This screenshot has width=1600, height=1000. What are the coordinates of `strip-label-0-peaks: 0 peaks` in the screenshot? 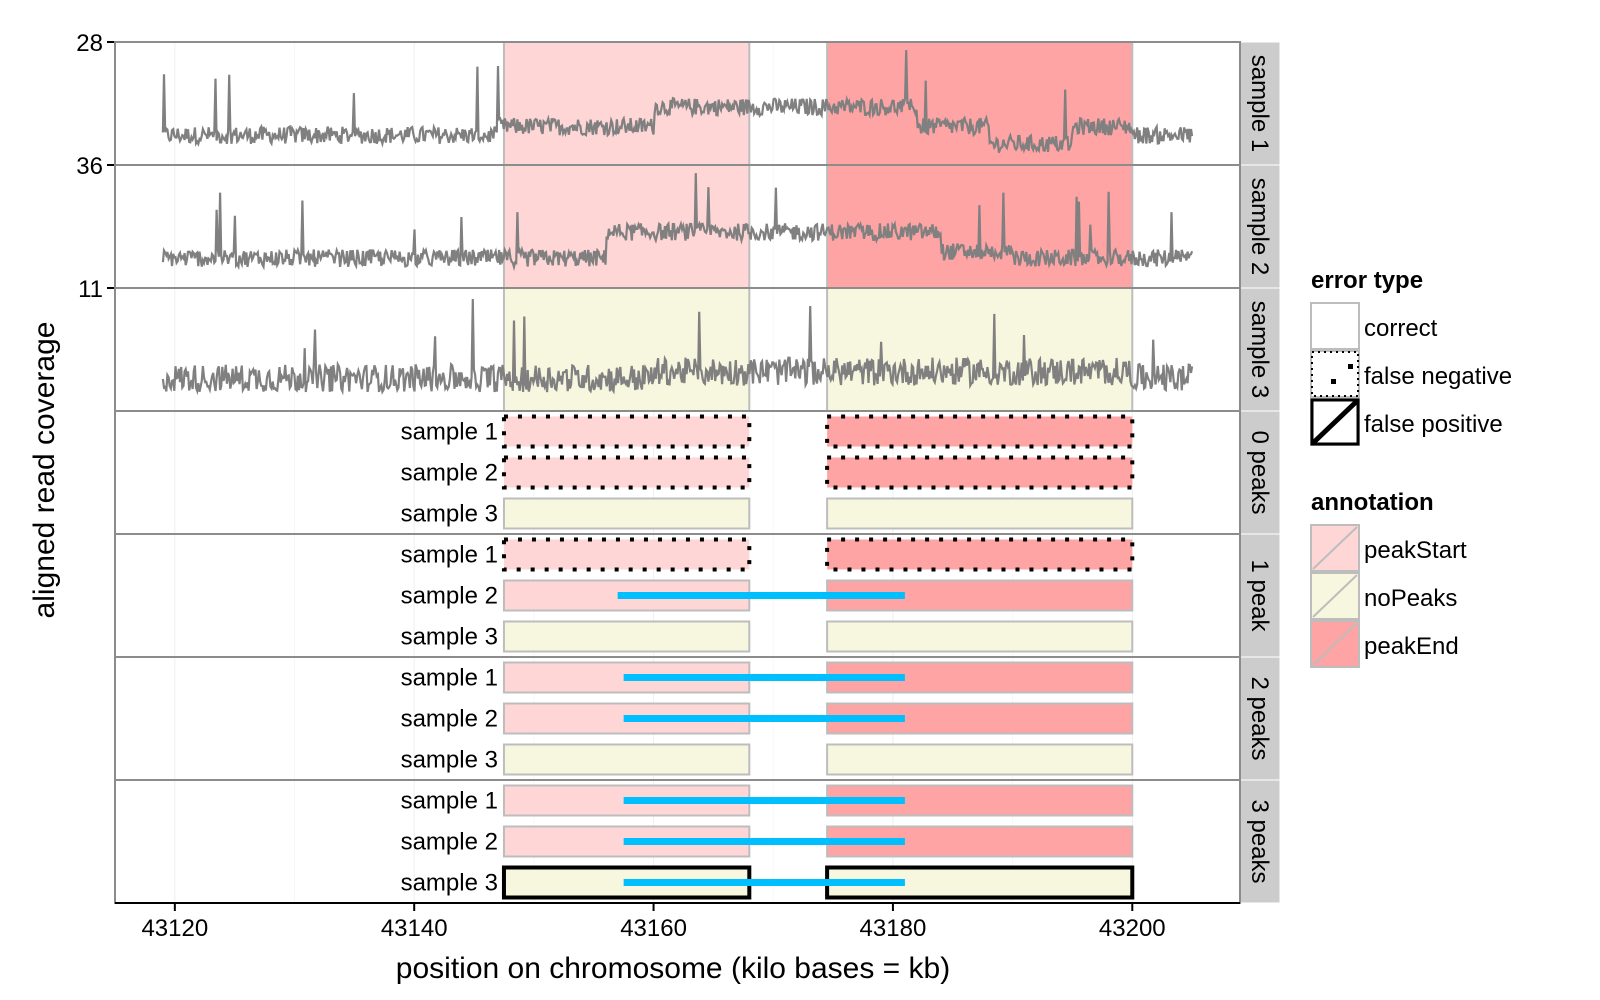 It's located at (1259, 472).